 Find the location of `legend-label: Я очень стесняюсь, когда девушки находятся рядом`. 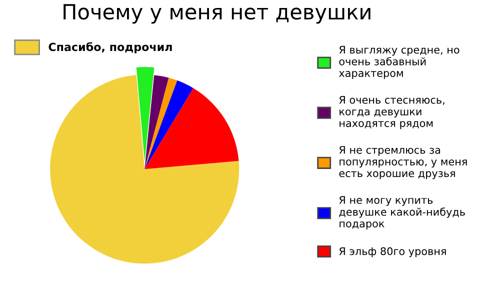

legend-label: Я очень стесняюсь, когда девушки находятся рядом is located at coordinates (391, 113).